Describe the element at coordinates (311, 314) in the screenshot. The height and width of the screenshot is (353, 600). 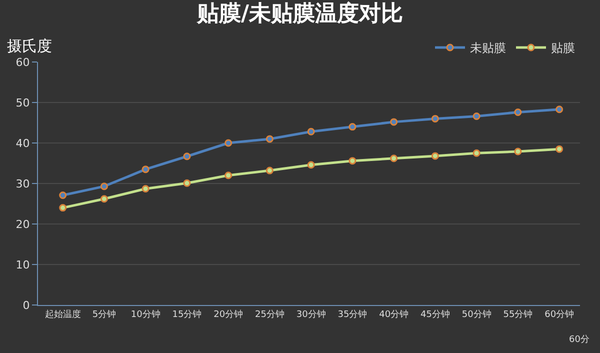
I see `x-tick-label: 30分钟` at that location.